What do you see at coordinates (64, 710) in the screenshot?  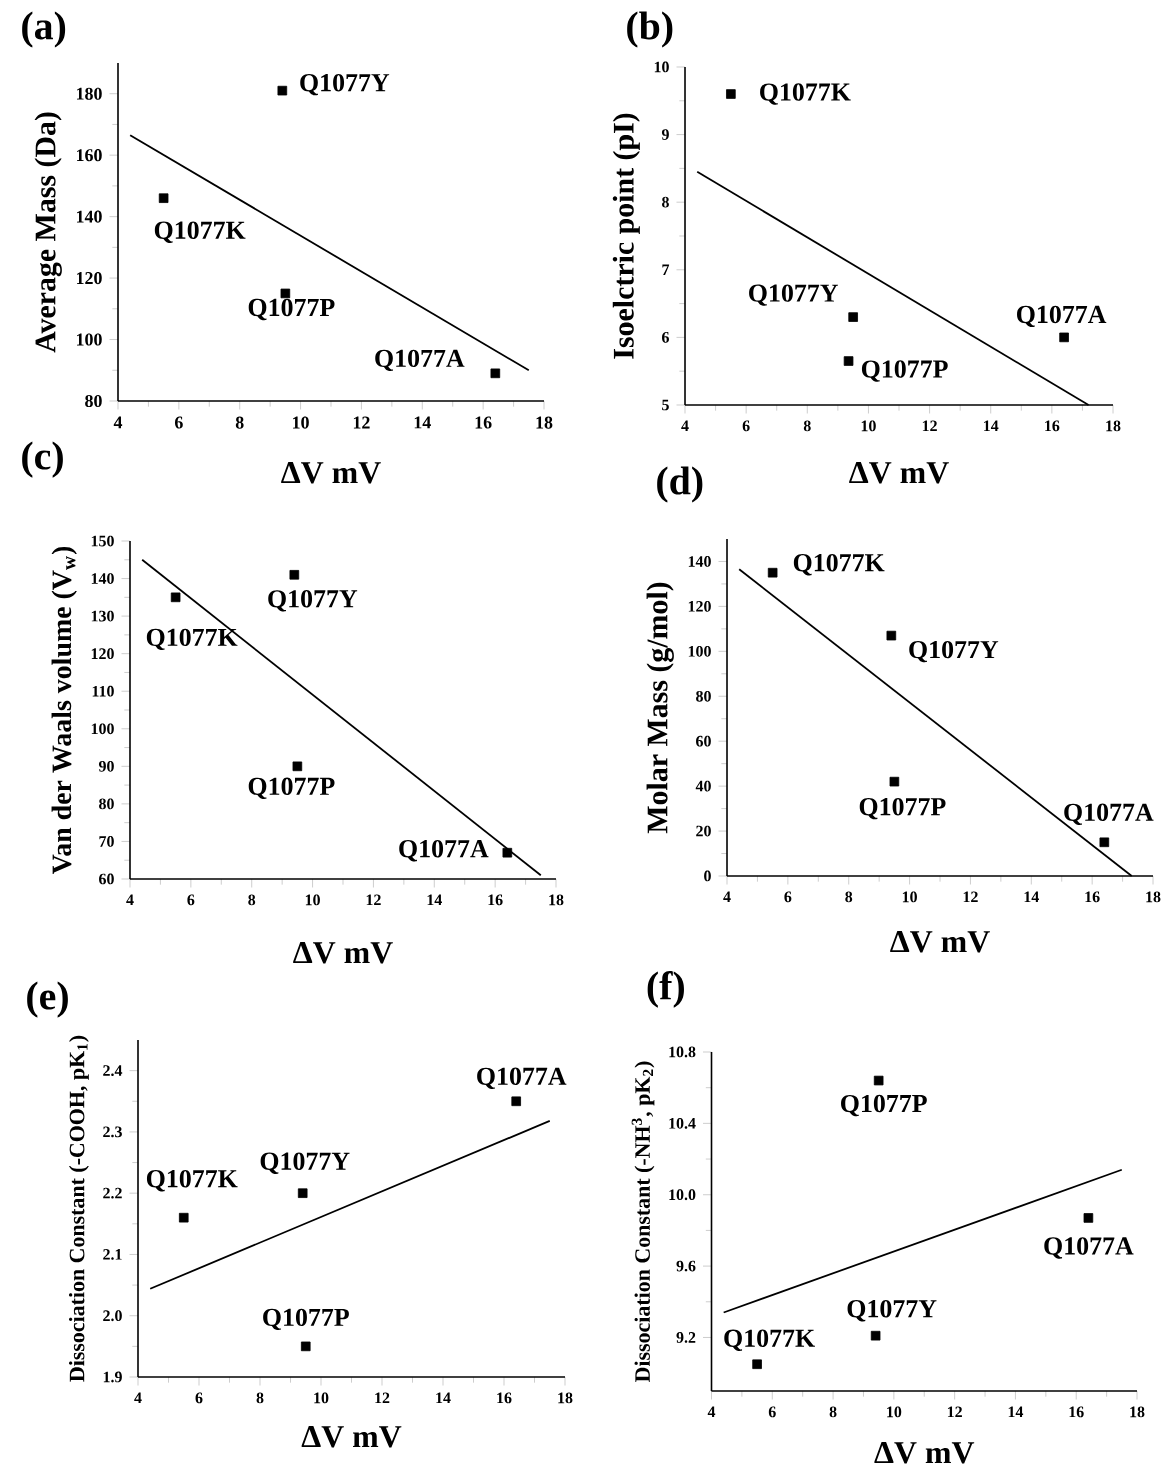 I see `y-axis-title: Van der Waals volume (V$_{w}$)` at bounding box center [64, 710].